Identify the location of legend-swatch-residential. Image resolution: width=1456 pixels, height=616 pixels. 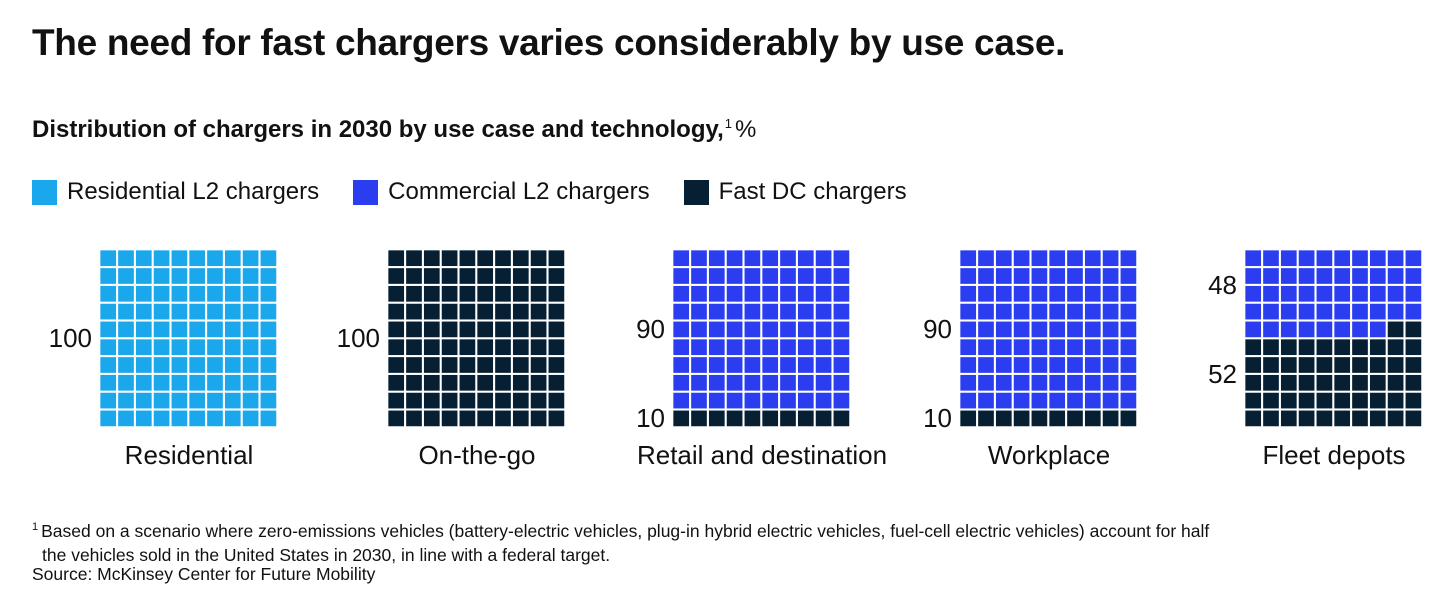
(44, 192).